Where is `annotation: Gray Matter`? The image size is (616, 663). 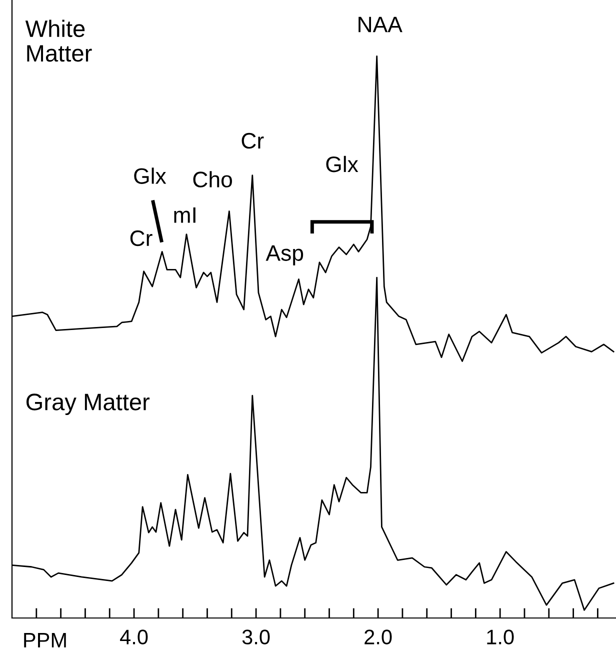
annotation: Gray Matter is located at coordinates (88, 405).